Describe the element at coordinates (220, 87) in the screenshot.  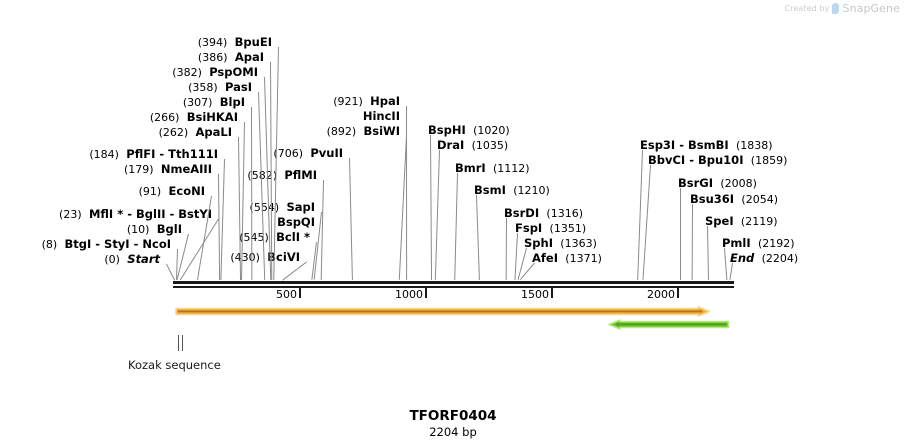
I see `enzyme-label-PasI: (358) PasI` at that location.